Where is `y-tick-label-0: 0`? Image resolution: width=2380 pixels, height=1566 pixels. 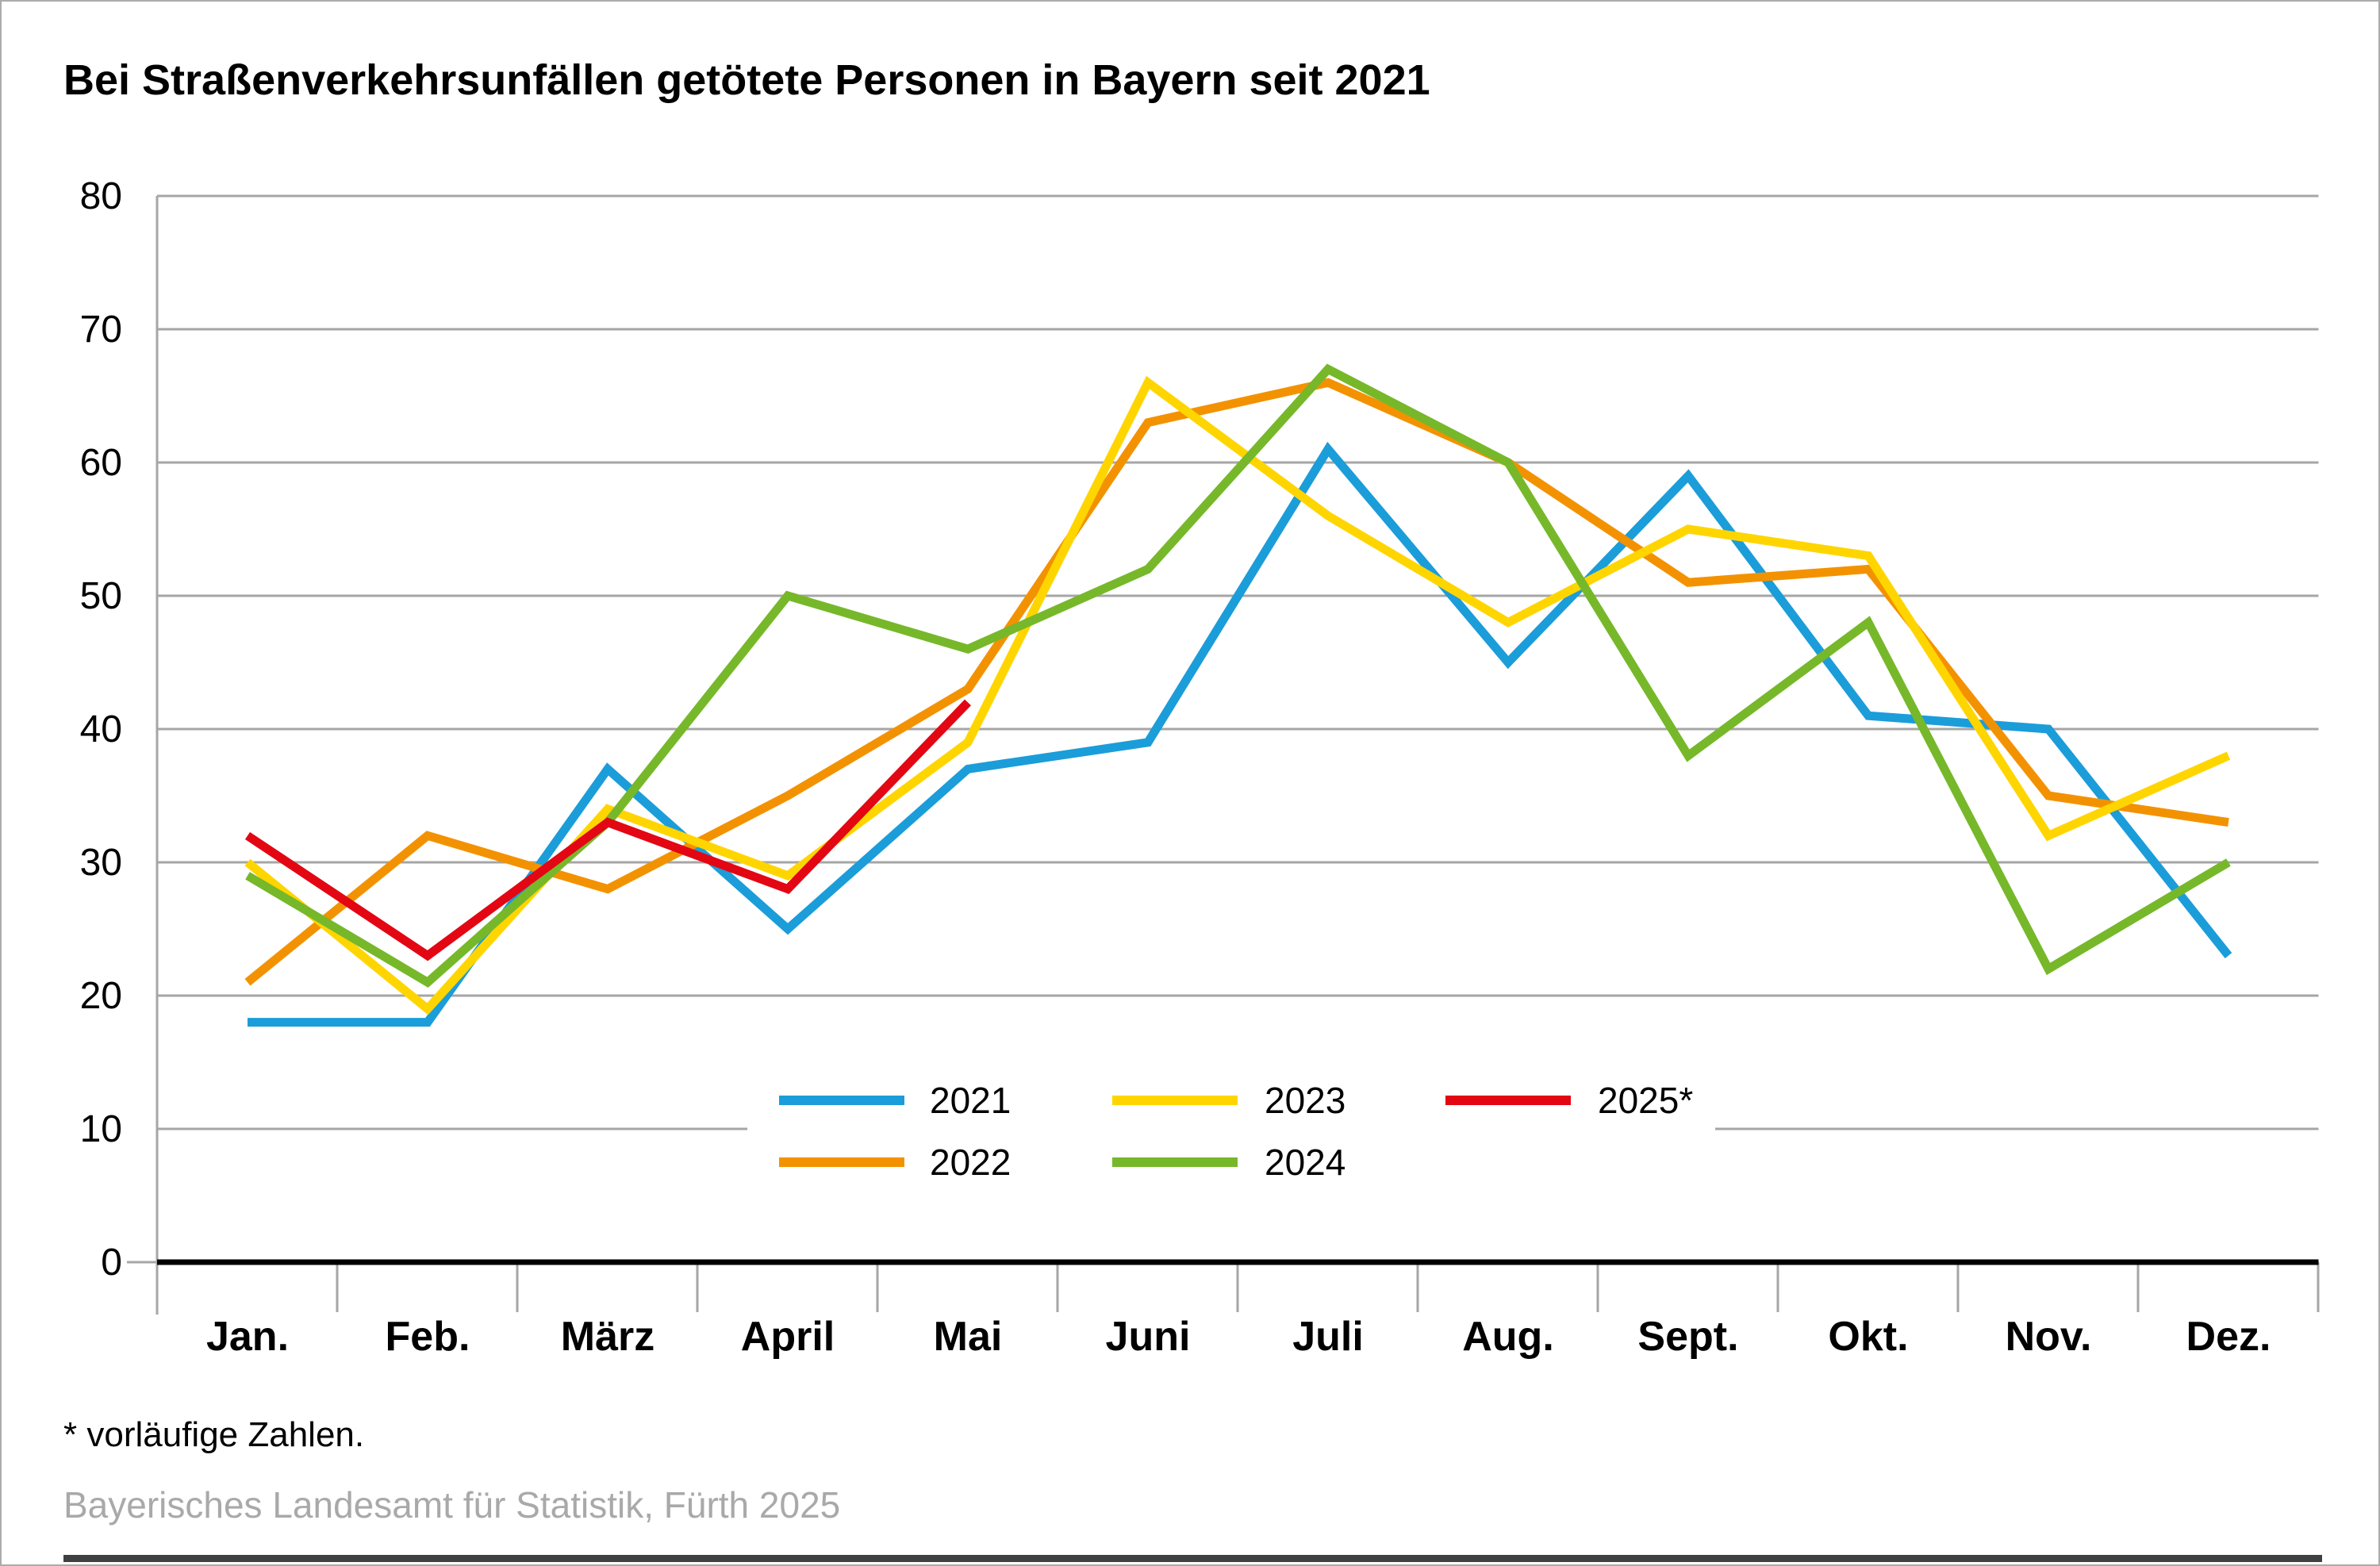 y-tick-label-0: 0 is located at coordinates (111, 1263).